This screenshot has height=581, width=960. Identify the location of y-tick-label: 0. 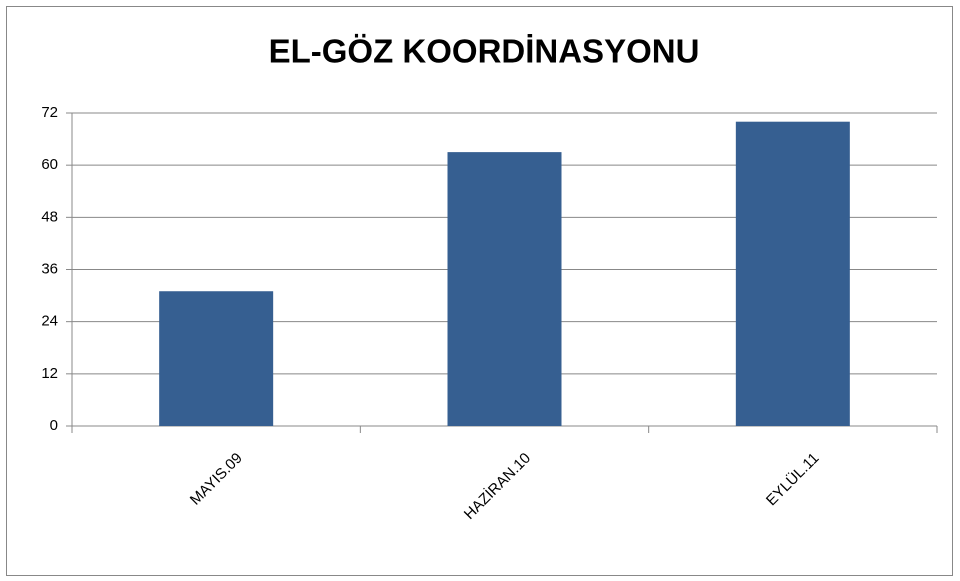
(54, 425).